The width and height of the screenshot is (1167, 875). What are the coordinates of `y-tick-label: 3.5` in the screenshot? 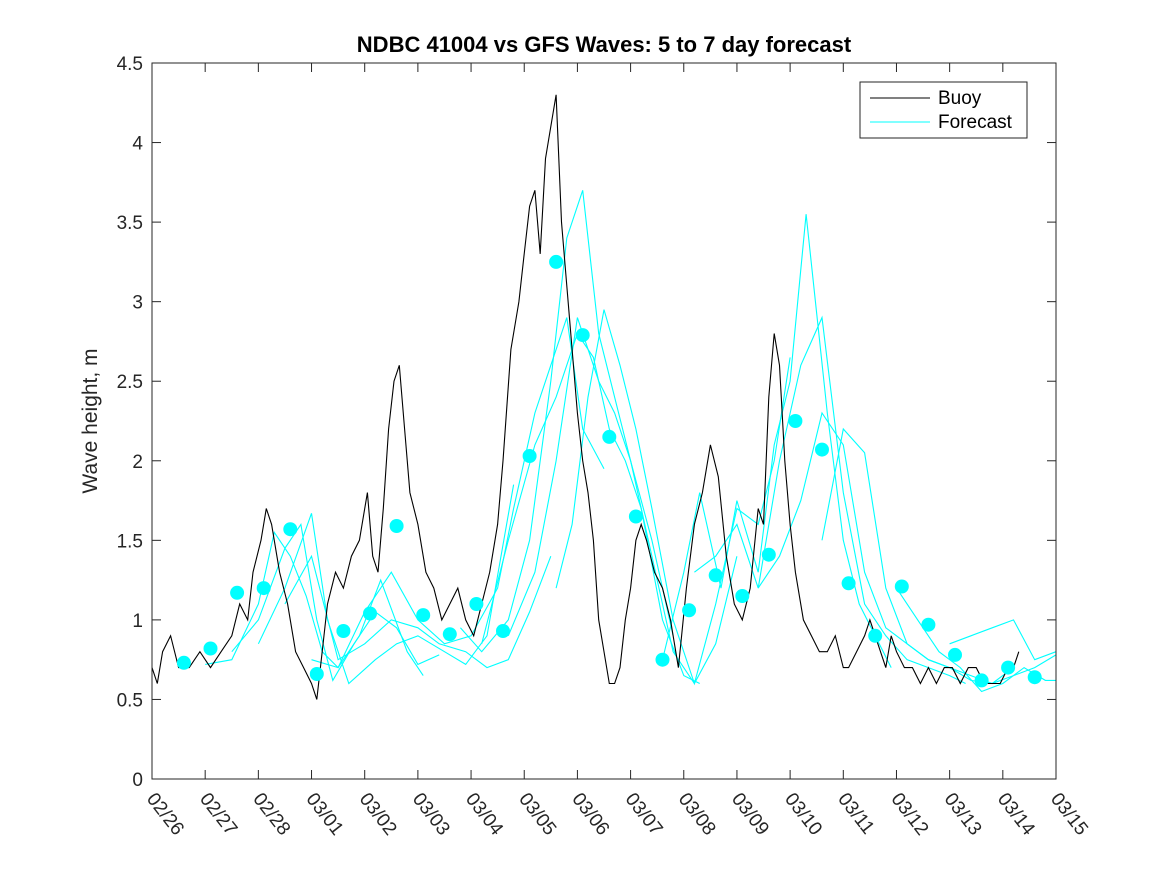 It's located at (130, 223).